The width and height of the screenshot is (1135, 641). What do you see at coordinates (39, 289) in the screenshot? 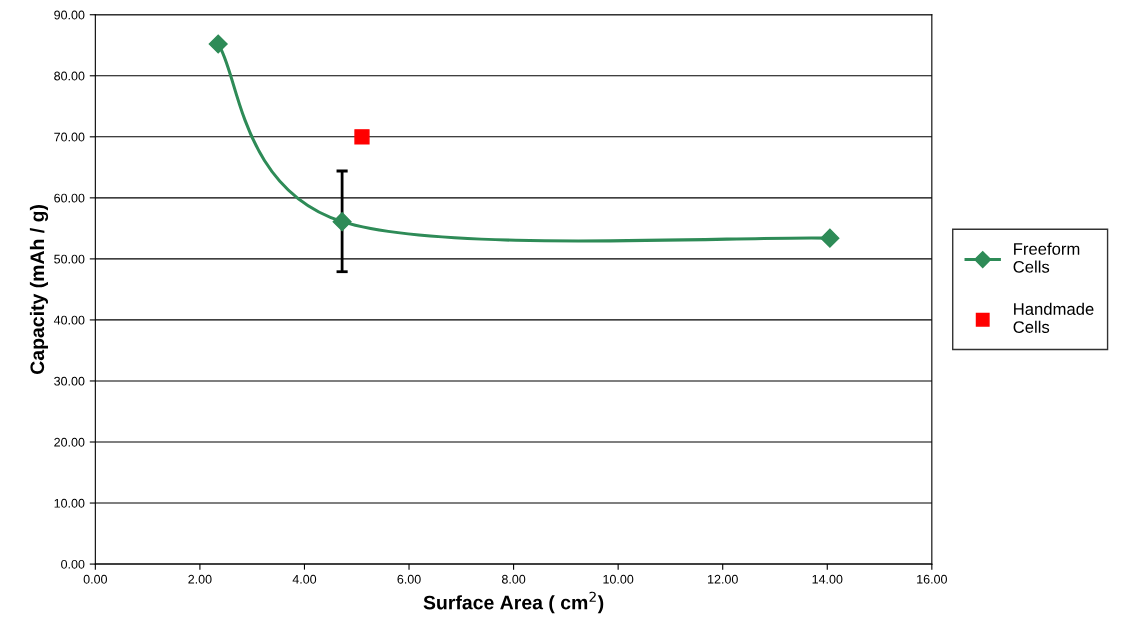
I see `y-axis-title: Capacity (mAh / g)` at bounding box center [39, 289].